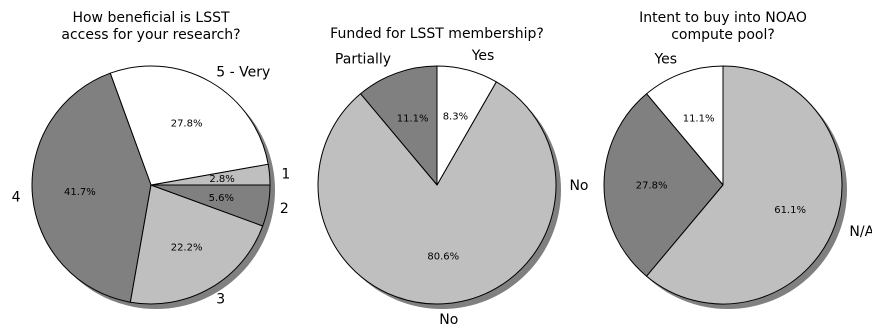 This screenshot has height=324, width=872. I want to click on slice-percent-label: 61.1%, so click(790, 210).